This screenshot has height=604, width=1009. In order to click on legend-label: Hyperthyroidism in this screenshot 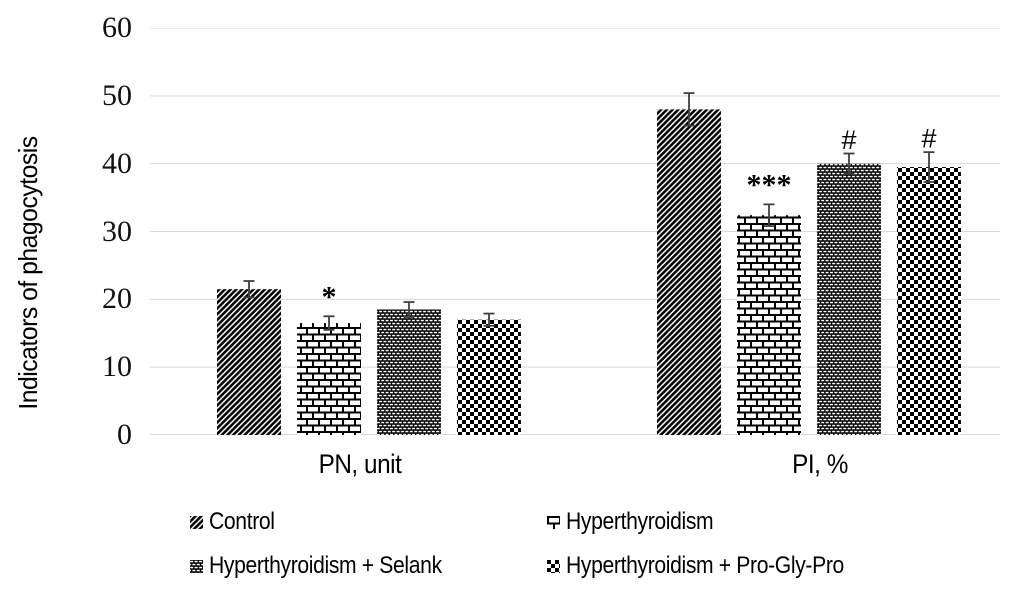, I will do `click(640, 521)`.